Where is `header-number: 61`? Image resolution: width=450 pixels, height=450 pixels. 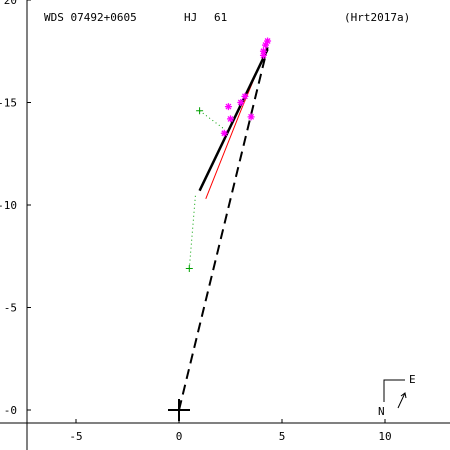 header-number: 61 is located at coordinates (220, 17).